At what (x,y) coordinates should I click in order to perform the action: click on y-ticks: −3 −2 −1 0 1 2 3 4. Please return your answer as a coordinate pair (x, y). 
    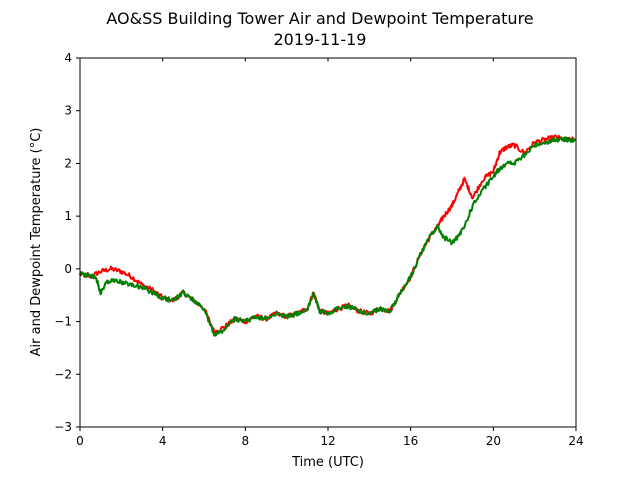
    Looking at the image, I should click on (67, 242).